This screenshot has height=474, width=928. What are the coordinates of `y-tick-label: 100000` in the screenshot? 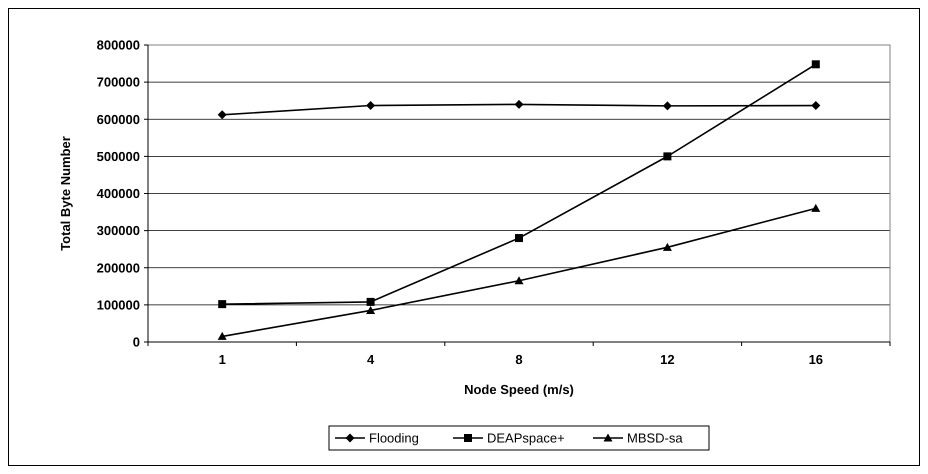 It's located at (118, 304).